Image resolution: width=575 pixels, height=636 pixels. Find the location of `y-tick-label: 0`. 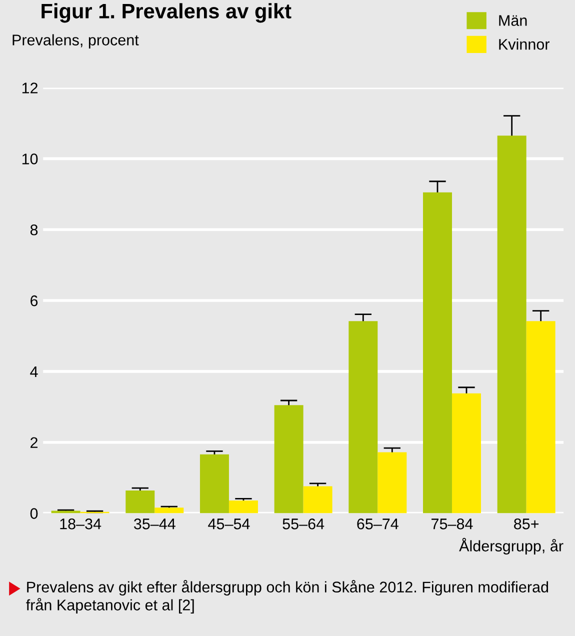

y-tick-label: 0 is located at coordinates (34, 513).